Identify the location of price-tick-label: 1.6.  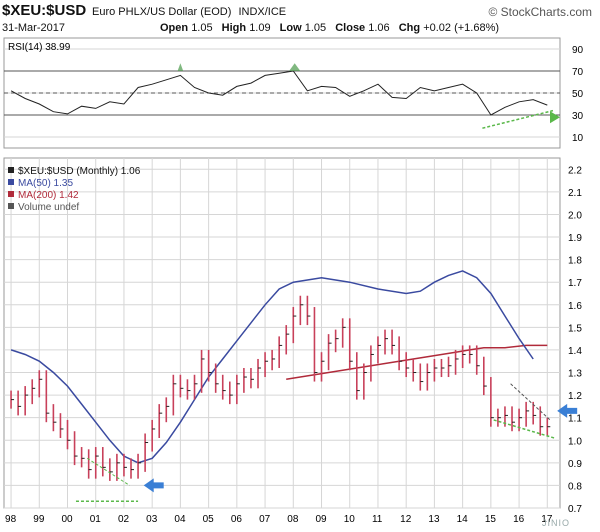
(575, 306).